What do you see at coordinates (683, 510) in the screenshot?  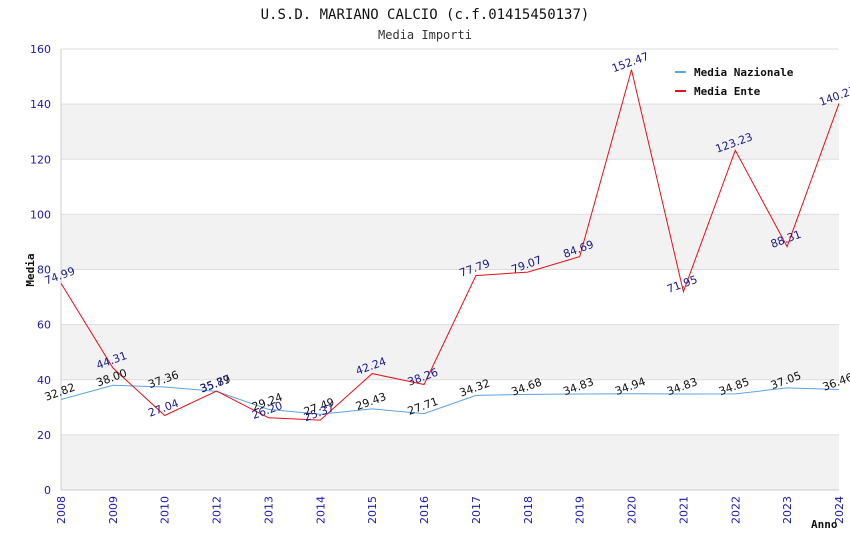 I see `x-tick-label: 2021` at bounding box center [683, 510].